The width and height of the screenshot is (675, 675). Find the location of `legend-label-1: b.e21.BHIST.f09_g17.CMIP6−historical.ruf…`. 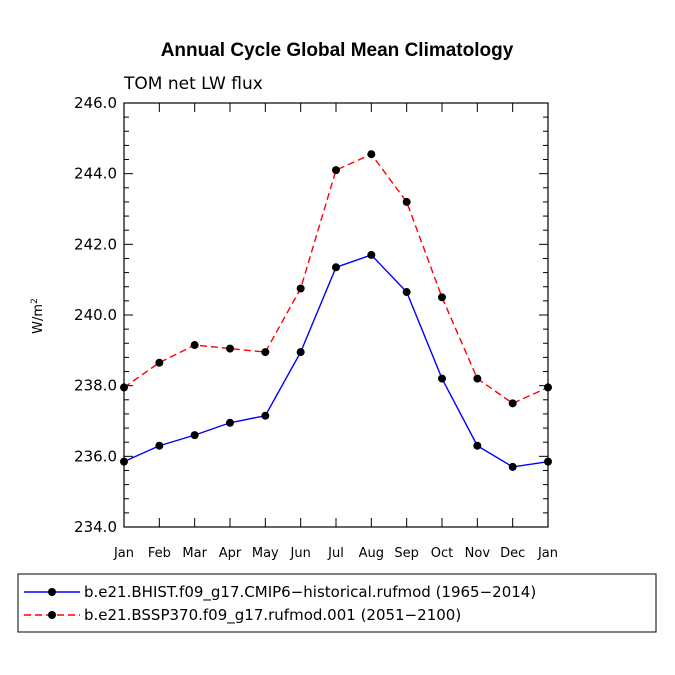

legend-label-1: b.e21.BHIST.f09_g17.CMIP6−historical.ruf… is located at coordinates (310, 592).